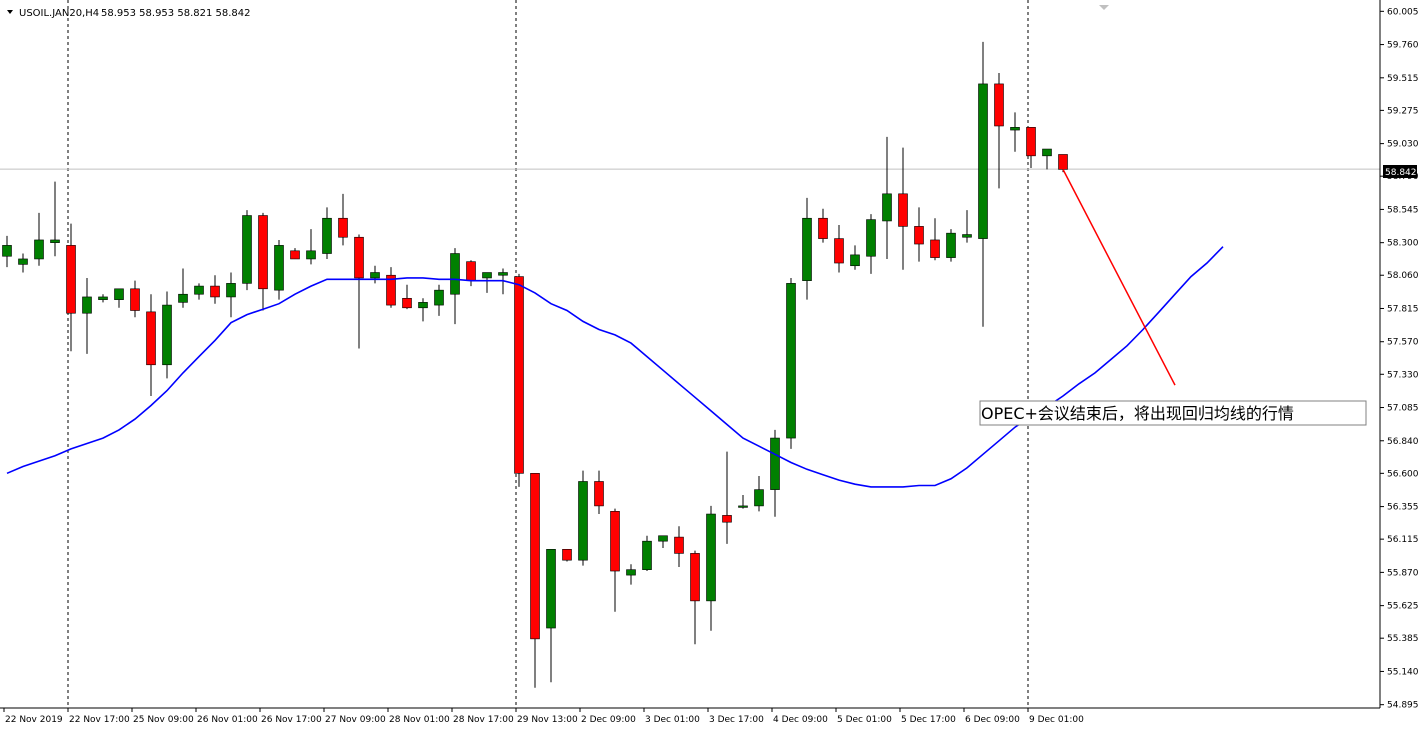 Image resolution: width=1424 pixels, height=736 pixels. I want to click on time-tick-label: 26 Nov 01:00, so click(227, 720).